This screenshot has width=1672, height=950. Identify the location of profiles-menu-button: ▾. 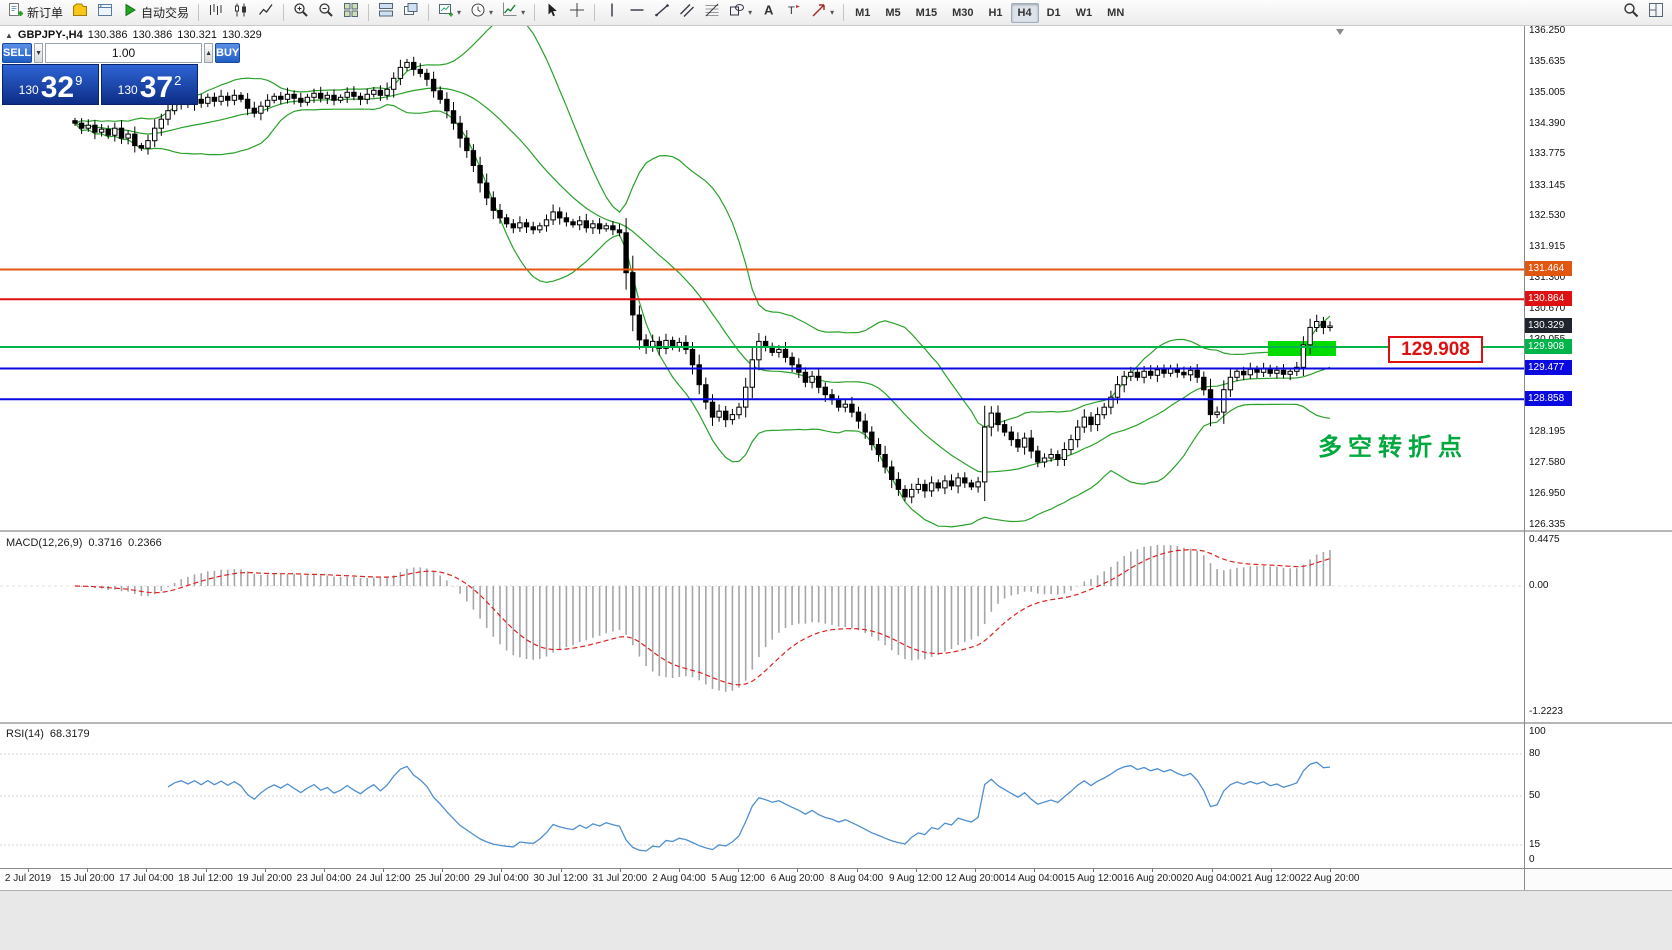
(481, 13).